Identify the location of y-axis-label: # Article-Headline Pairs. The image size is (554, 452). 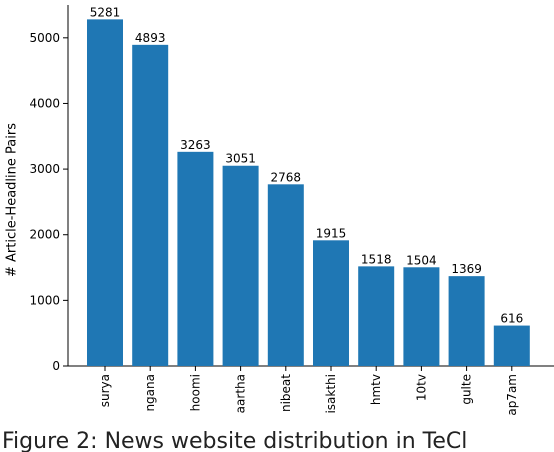
(12, 200).